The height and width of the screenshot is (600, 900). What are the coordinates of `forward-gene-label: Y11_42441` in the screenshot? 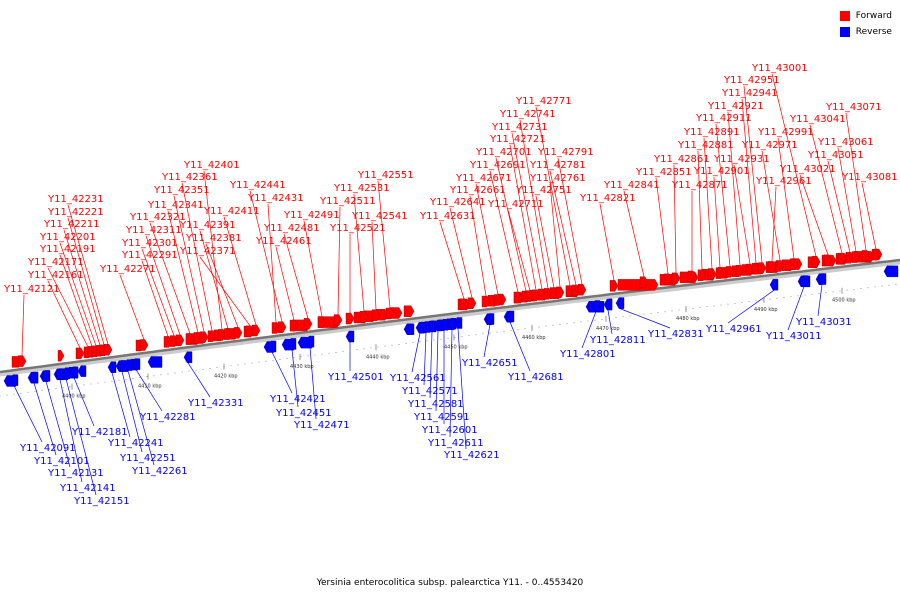 It's located at (257, 185).